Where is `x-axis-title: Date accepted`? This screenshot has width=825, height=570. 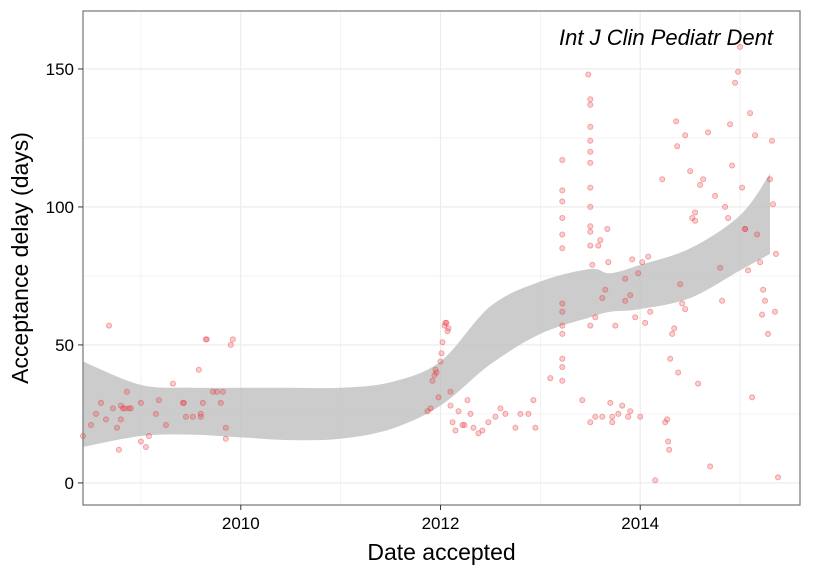
x-axis-title: Date accepted is located at coordinates (441, 552).